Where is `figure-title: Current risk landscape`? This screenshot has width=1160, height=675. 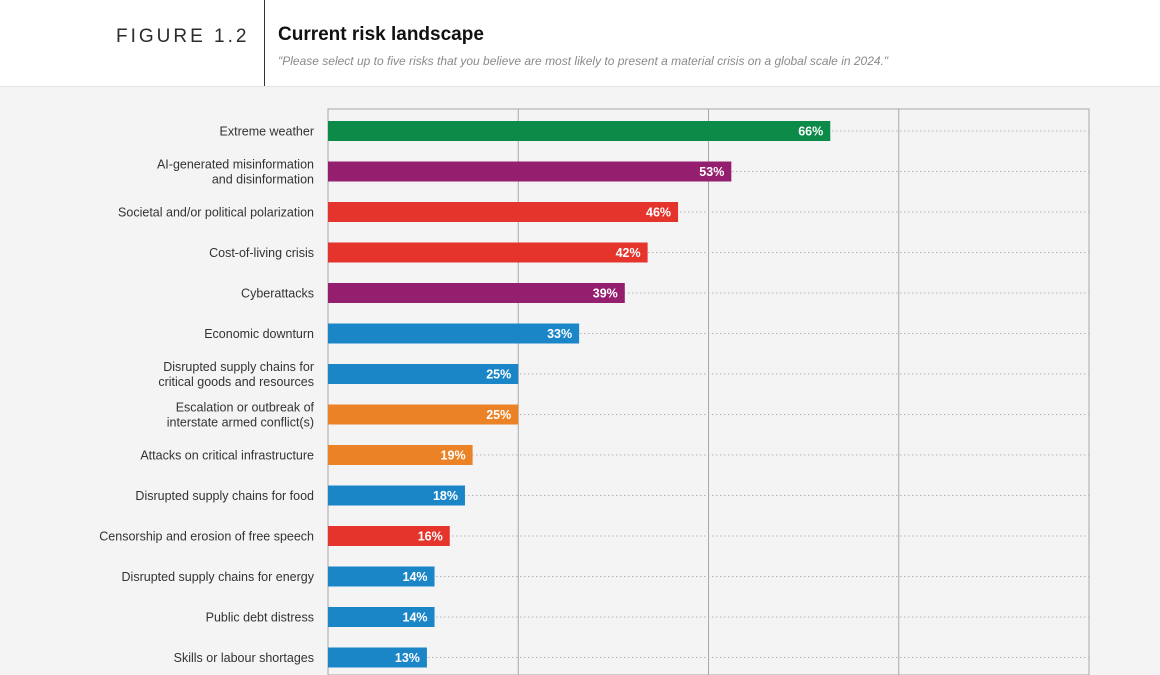 figure-title: Current risk landscape is located at coordinates (381, 34).